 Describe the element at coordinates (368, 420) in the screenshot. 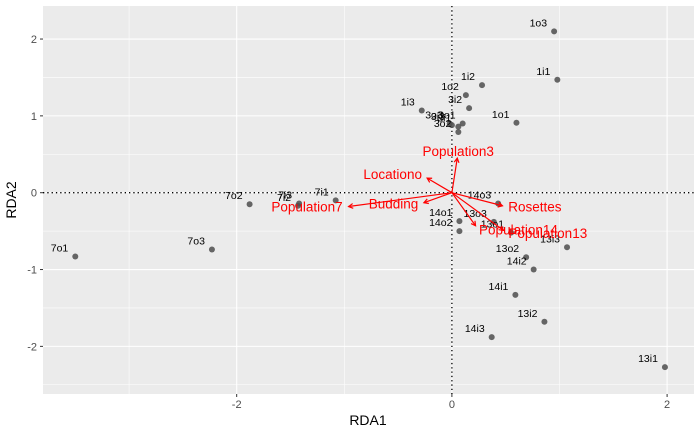

I see `x-axis-title: RDA1` at that location.